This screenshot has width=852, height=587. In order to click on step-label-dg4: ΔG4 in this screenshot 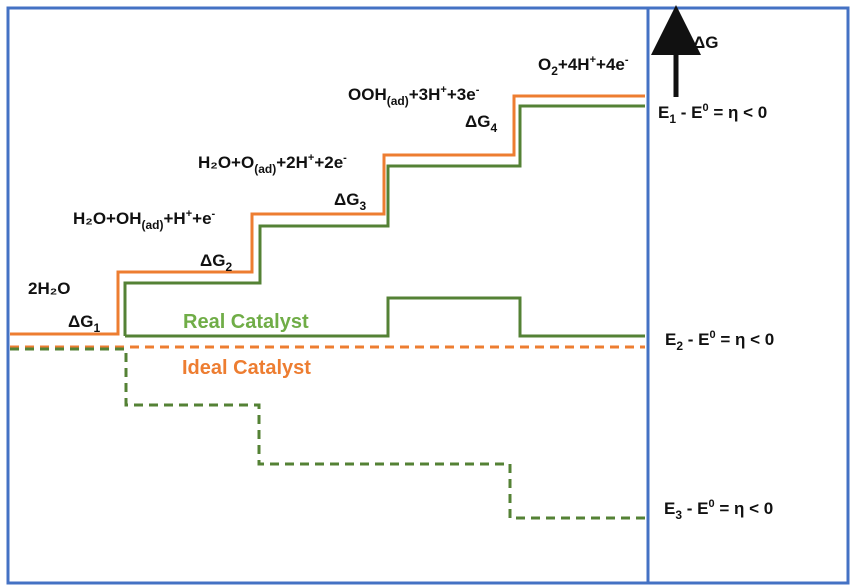, I will do `click(481, 123)`.